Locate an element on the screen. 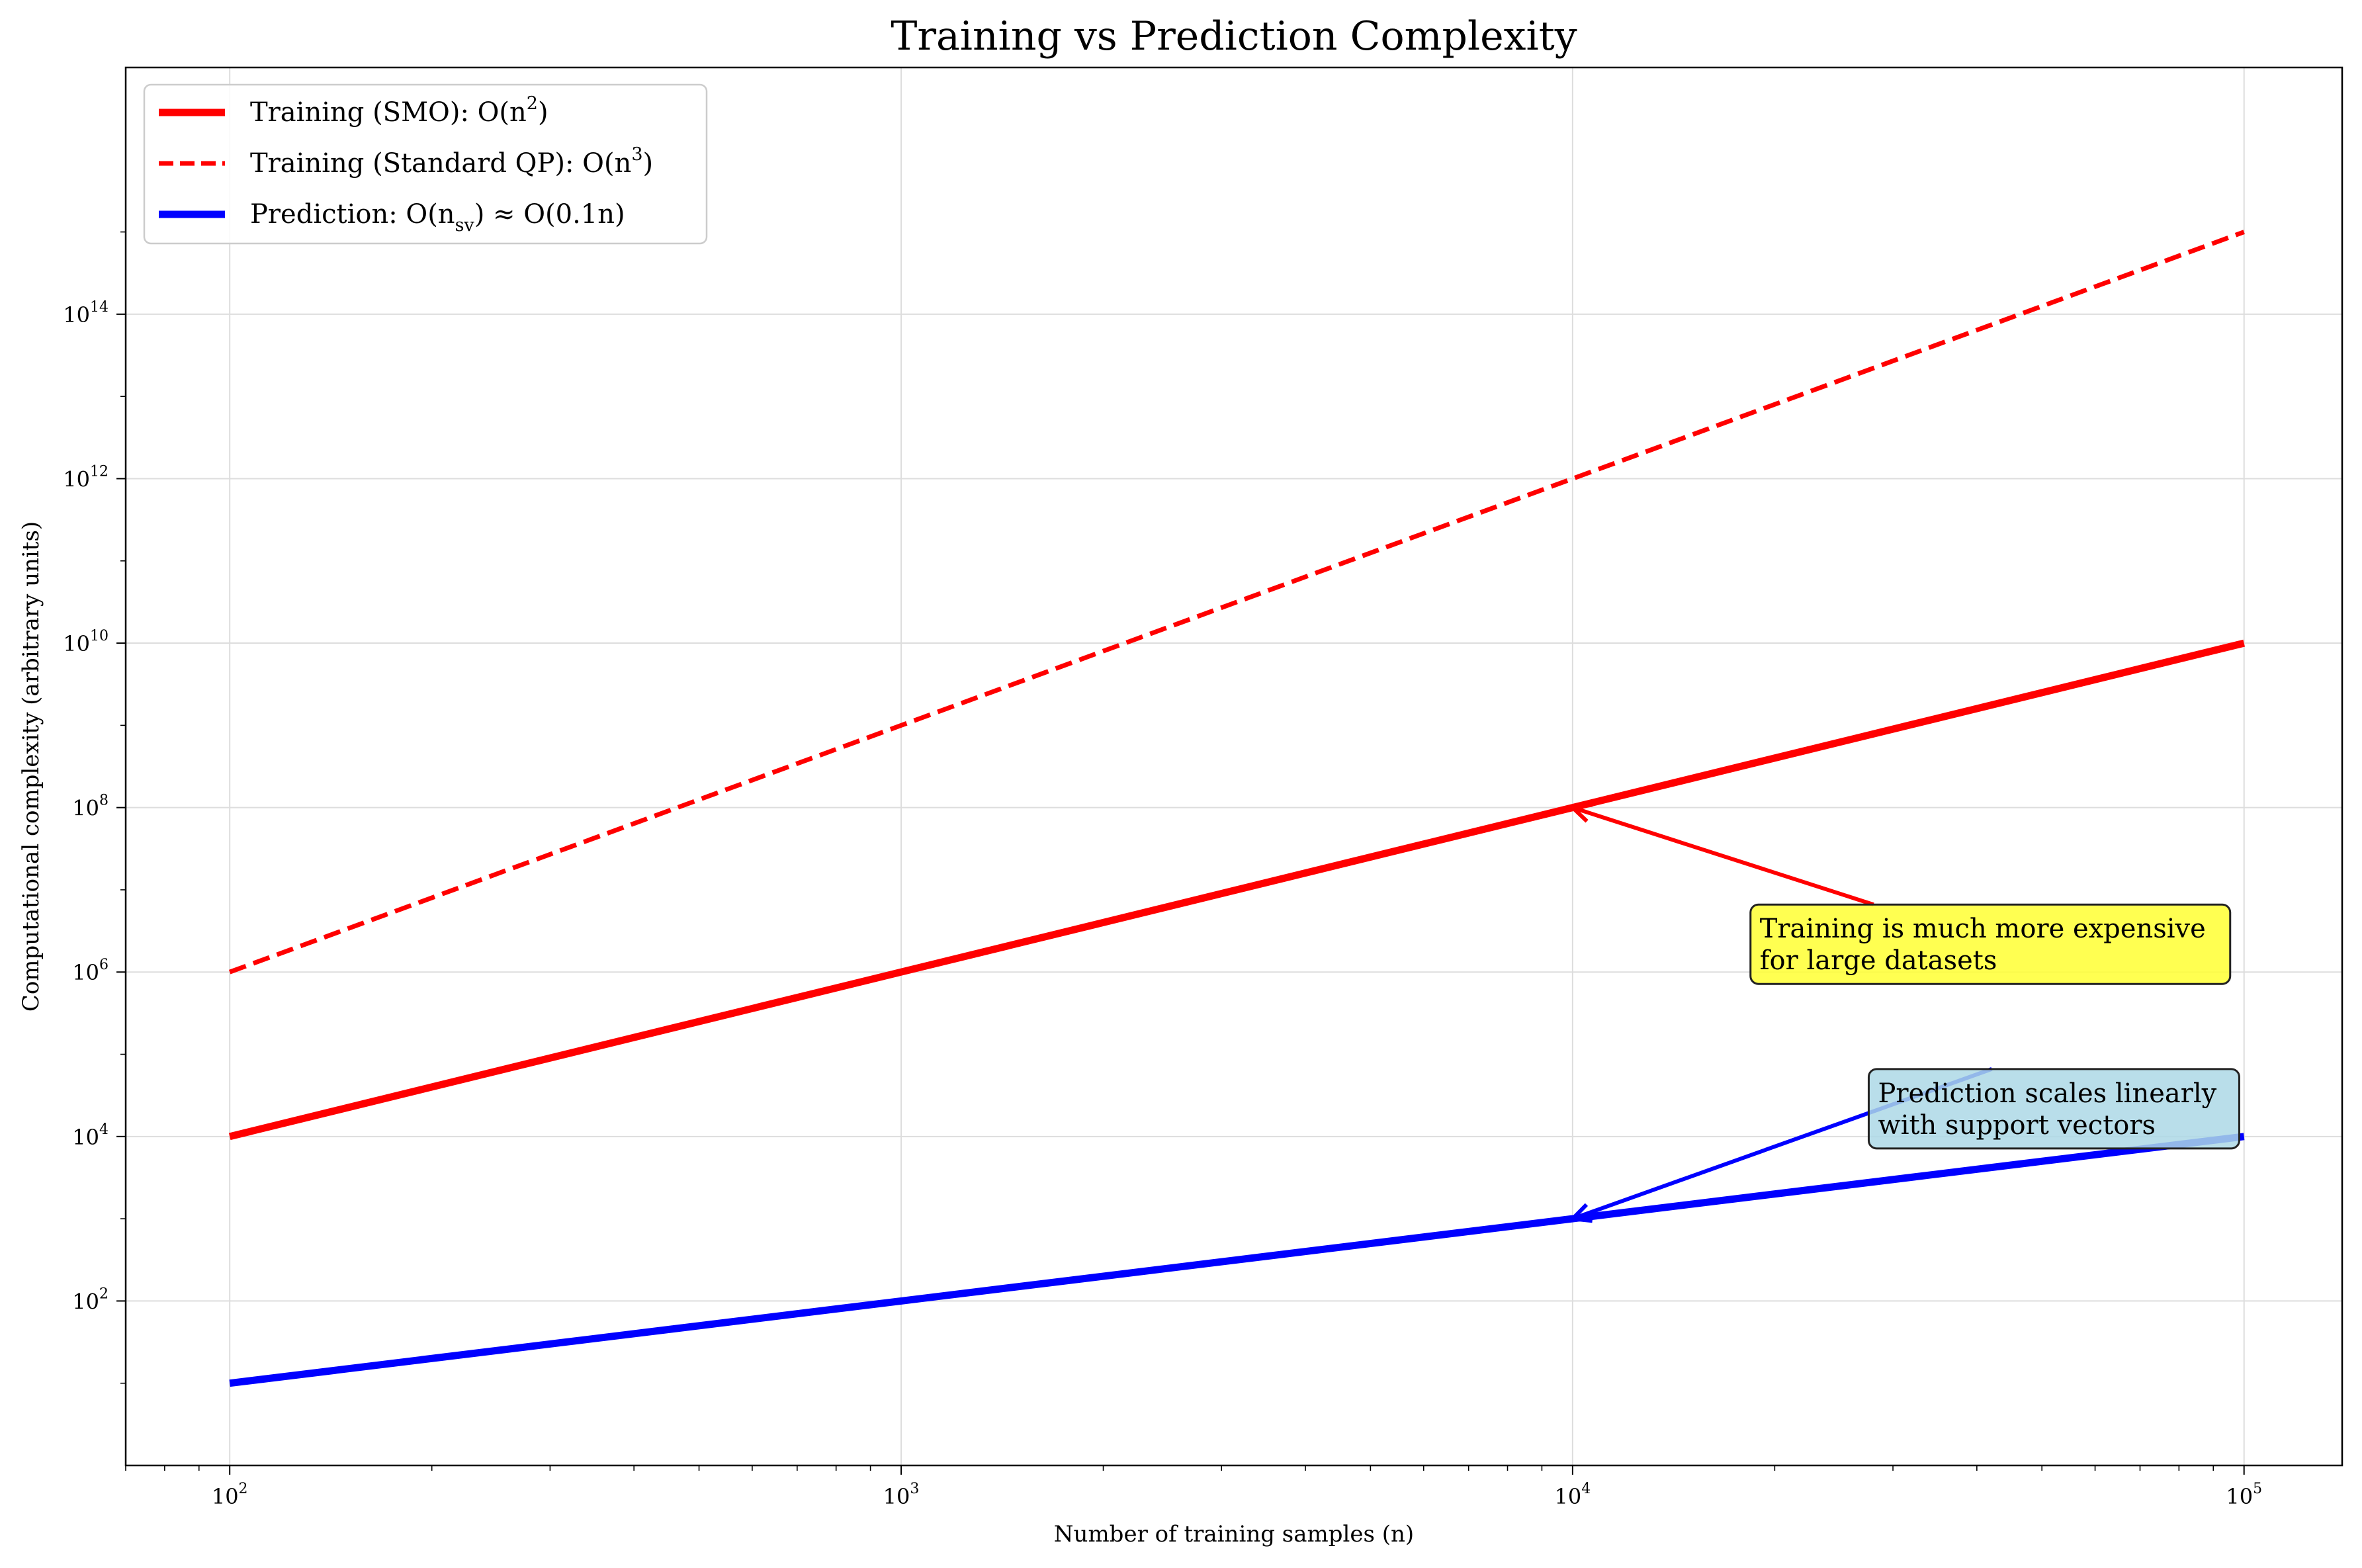 The image size is (2362, 1568). annotation-text: Training is much more expensive is located at coordinates (1983, 929).